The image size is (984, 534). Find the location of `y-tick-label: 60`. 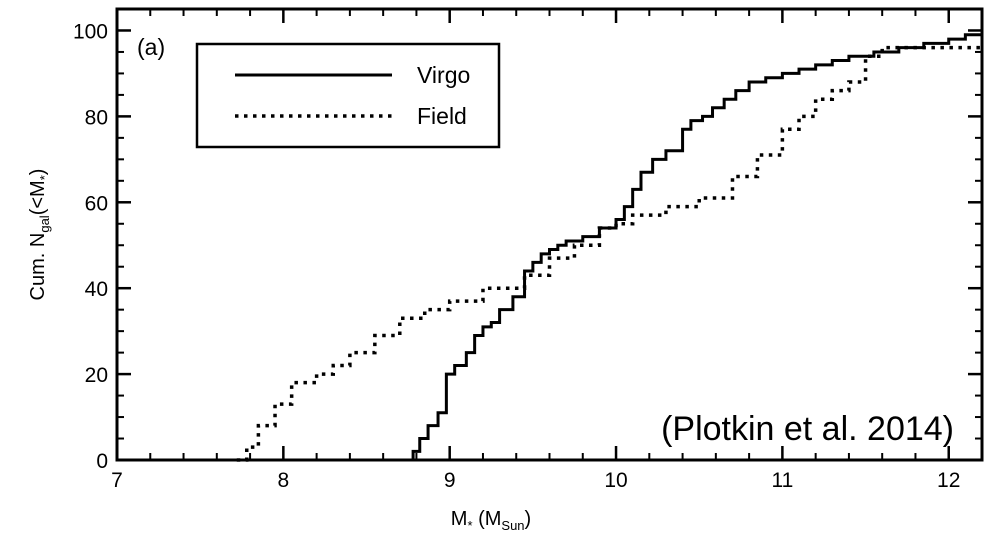

y-tick-label: 60 is located at coordinates (96, 203).